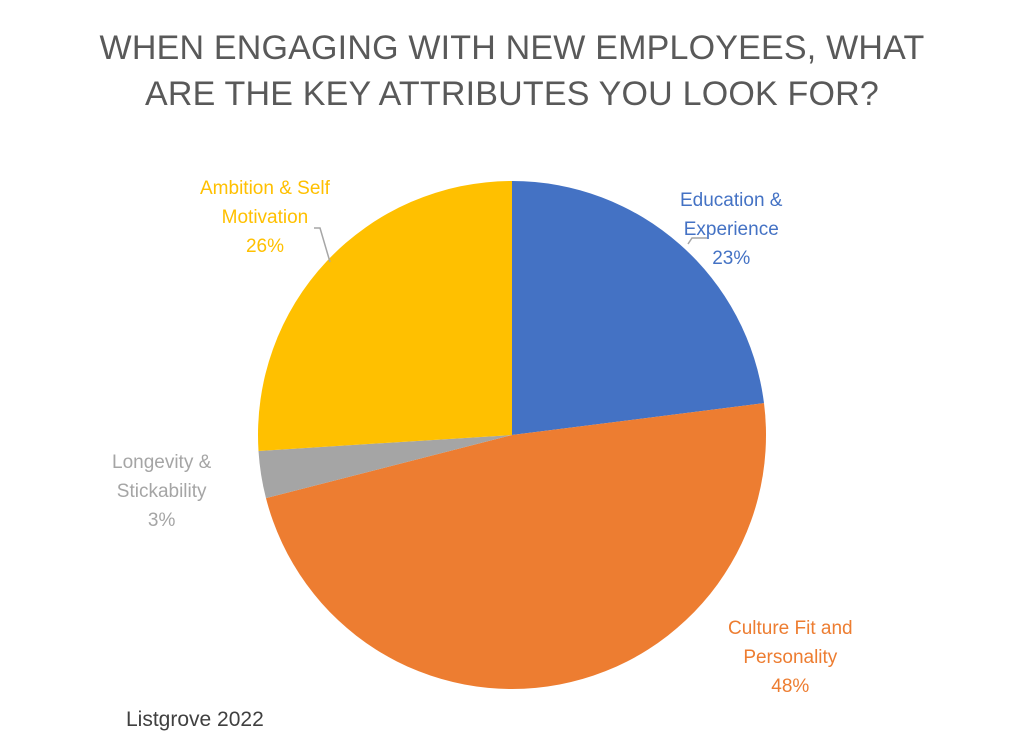 This screenshot has height=756, width=1024. Describe the element at coordinates (731, 200) in the screenshot. I see `slice-label-line: Education &` at that location.